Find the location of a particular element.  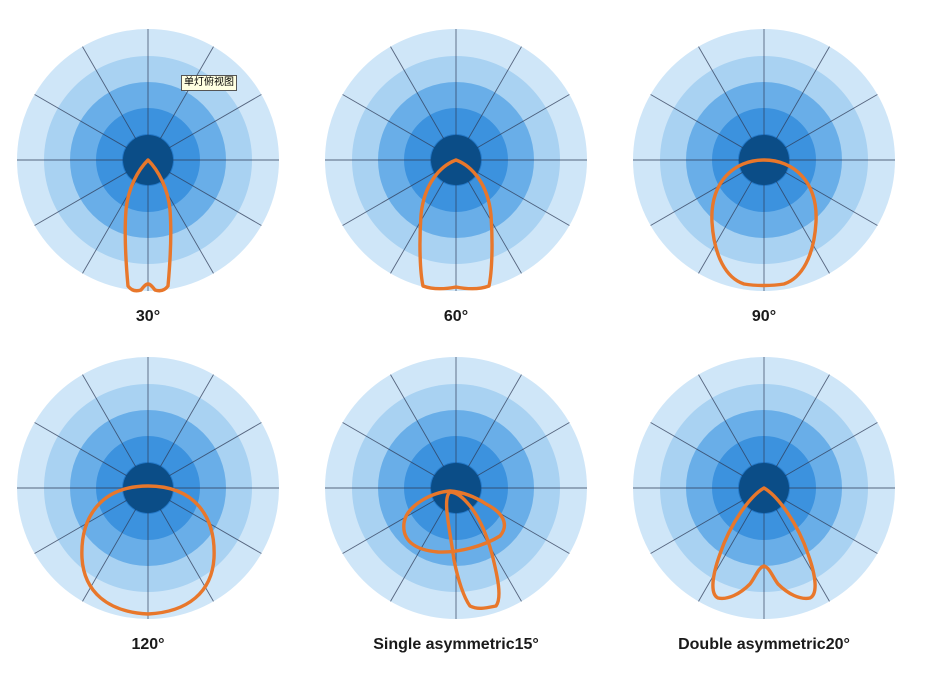

label-90: 90° is located at coordinates (764, 316).